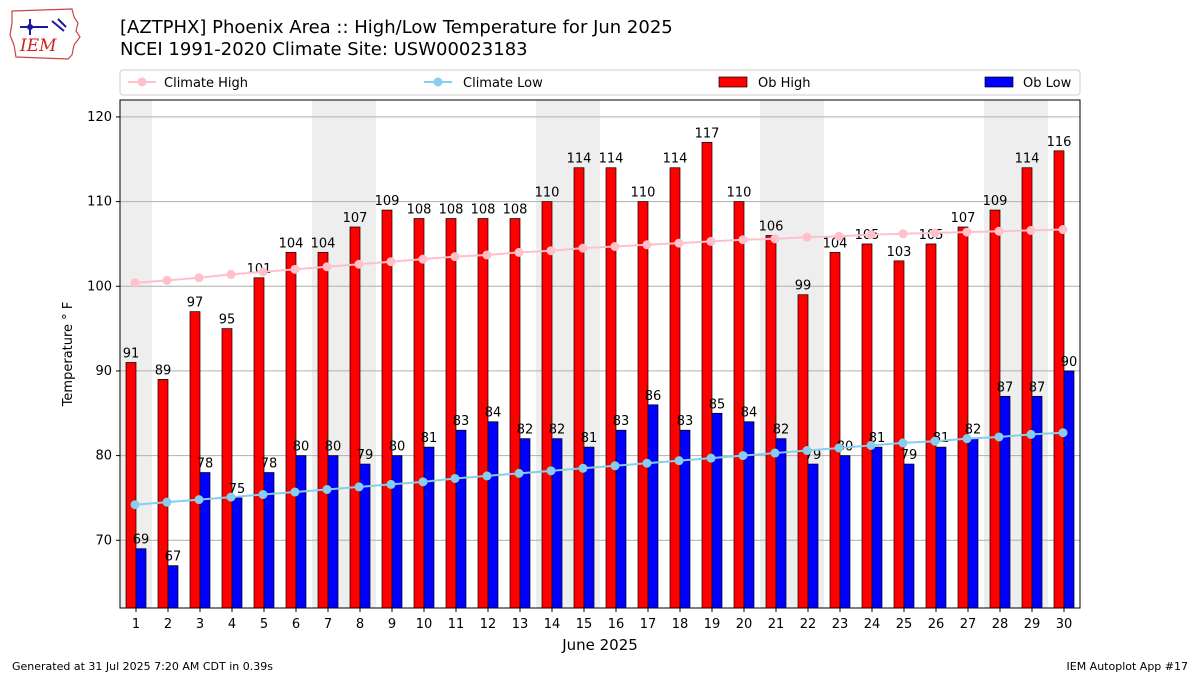  Describe the element at coordinates (488, 624) in the screenshot. I see `x-tick-label: 12` at that location.